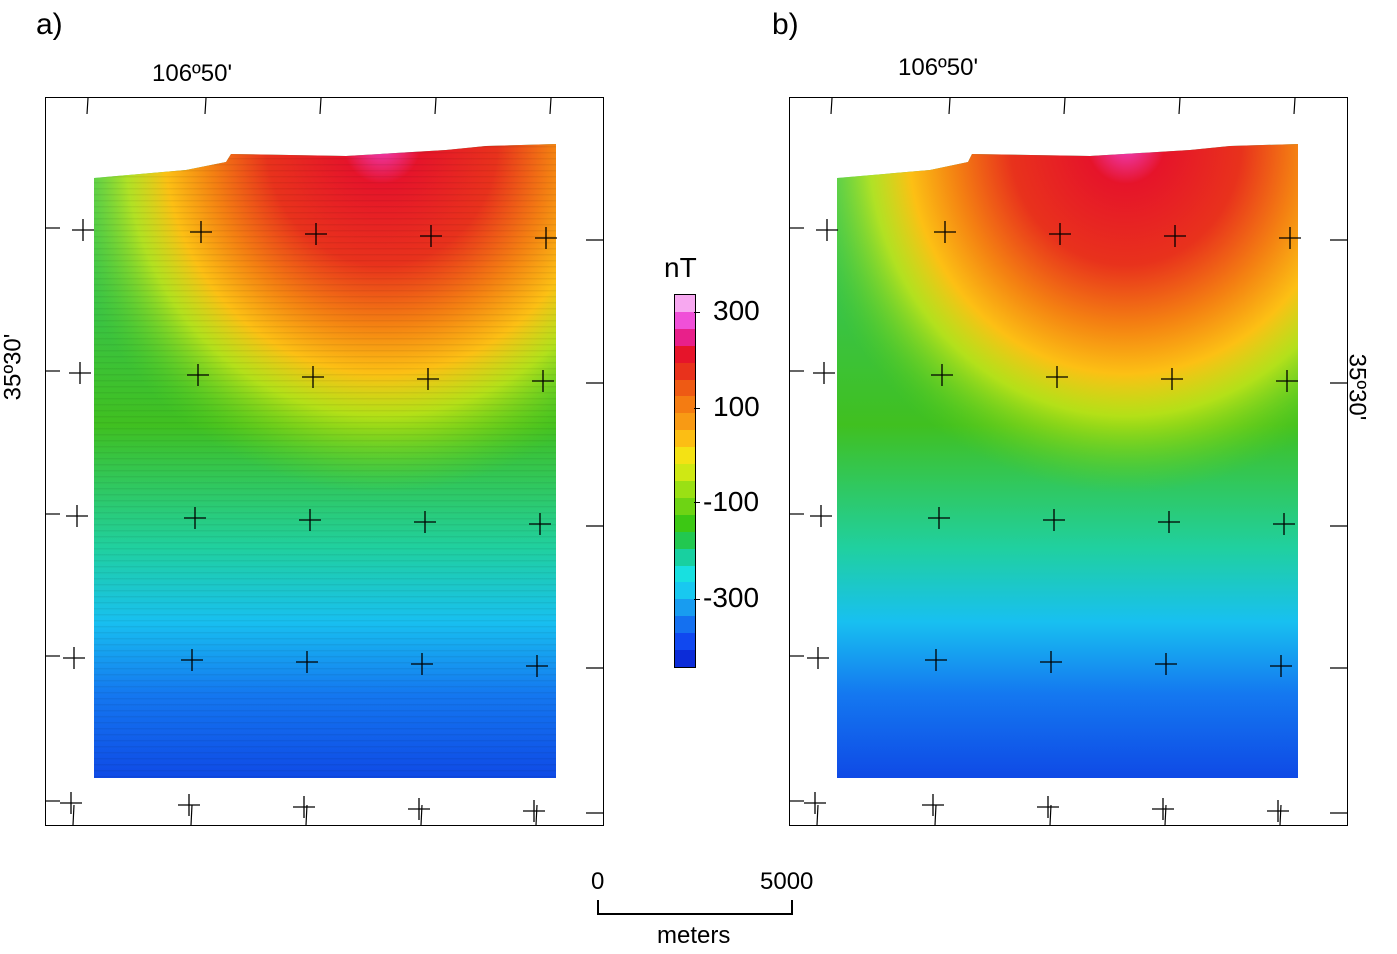 The image size is (1397, 954). Describe the element at coordinates (698, 480) in the screenshot. I see `colorbar-tick-marks` at that location.